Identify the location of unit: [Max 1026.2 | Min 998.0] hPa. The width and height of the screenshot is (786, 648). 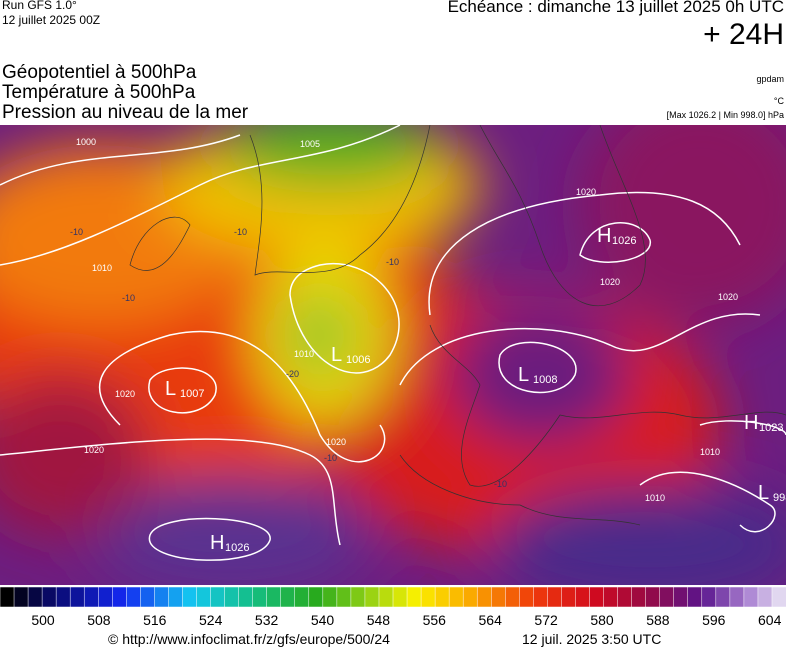
(725, 115).